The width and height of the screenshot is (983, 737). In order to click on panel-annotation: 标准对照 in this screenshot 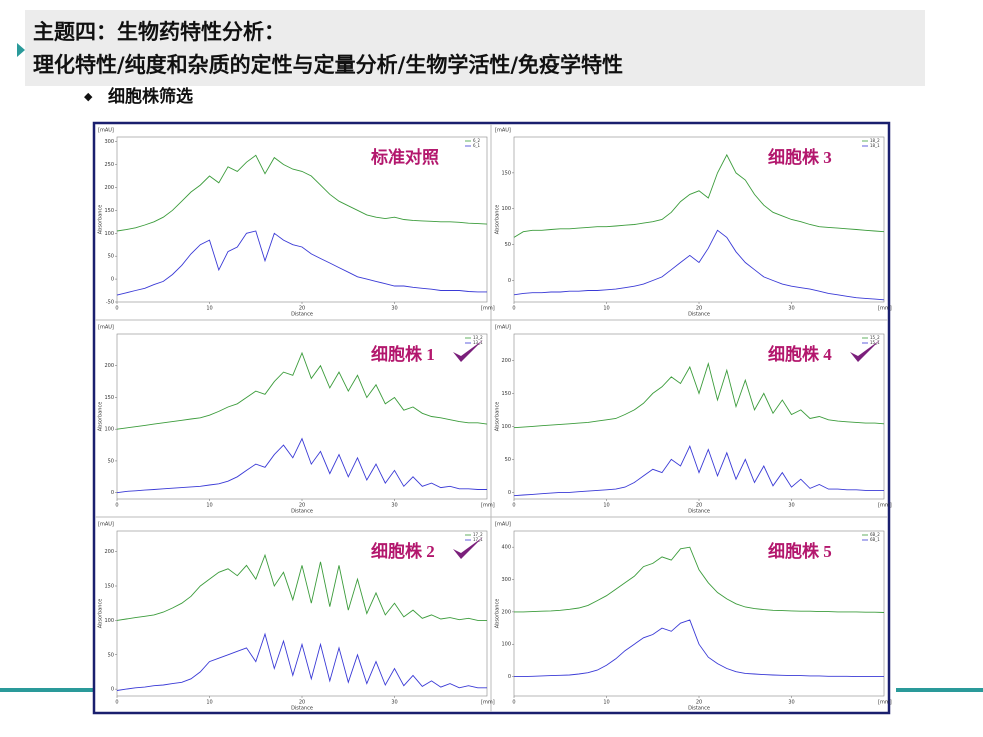, I will do `click(405, 157)`.